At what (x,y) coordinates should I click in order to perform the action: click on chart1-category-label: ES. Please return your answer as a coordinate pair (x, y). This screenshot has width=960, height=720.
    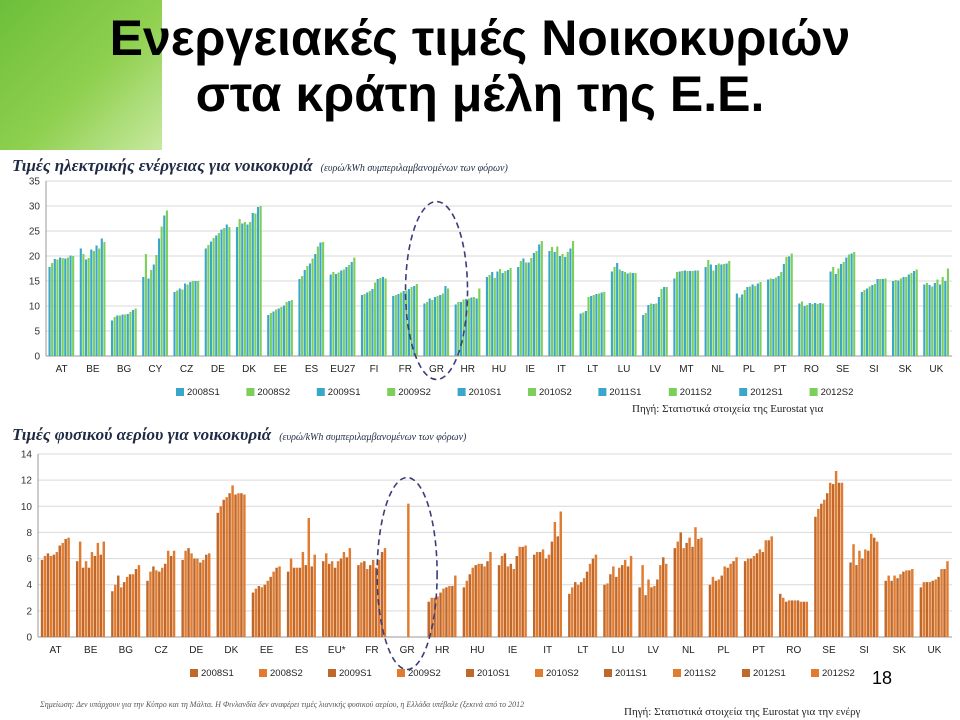
    Looking at the image, I should click on (312, 369).